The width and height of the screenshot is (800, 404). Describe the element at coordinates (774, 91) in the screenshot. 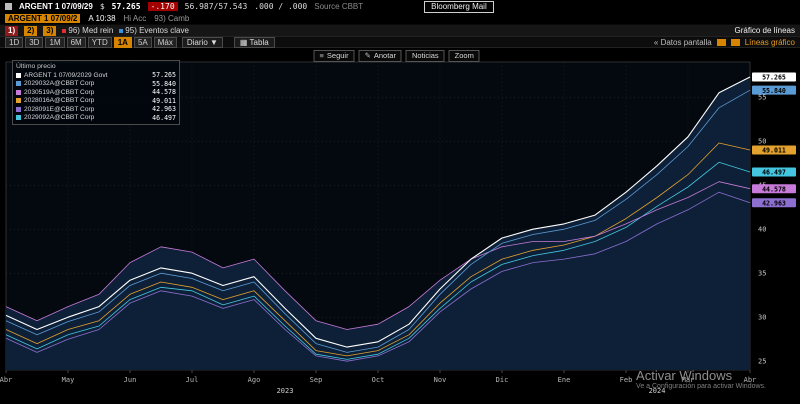

I see `svg-text: 55.840` at that location.